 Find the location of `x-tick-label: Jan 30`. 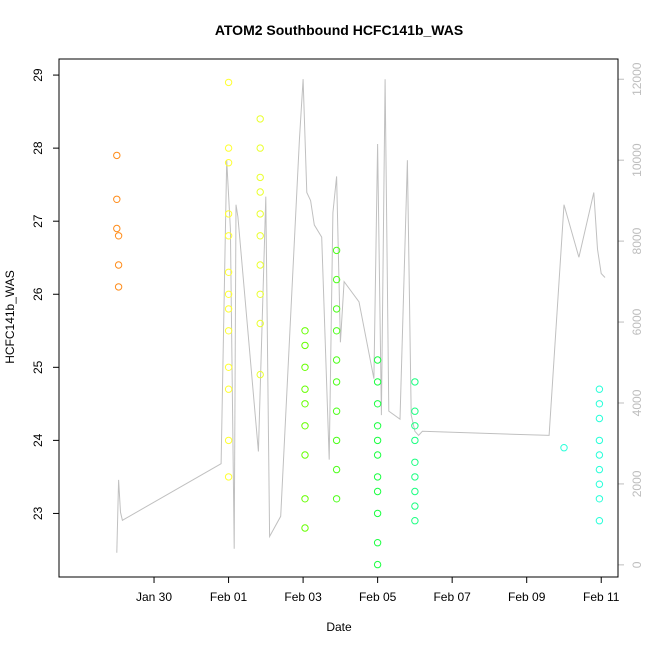

x-tick-label: Jan 30 is located at coordinates (154, 597).